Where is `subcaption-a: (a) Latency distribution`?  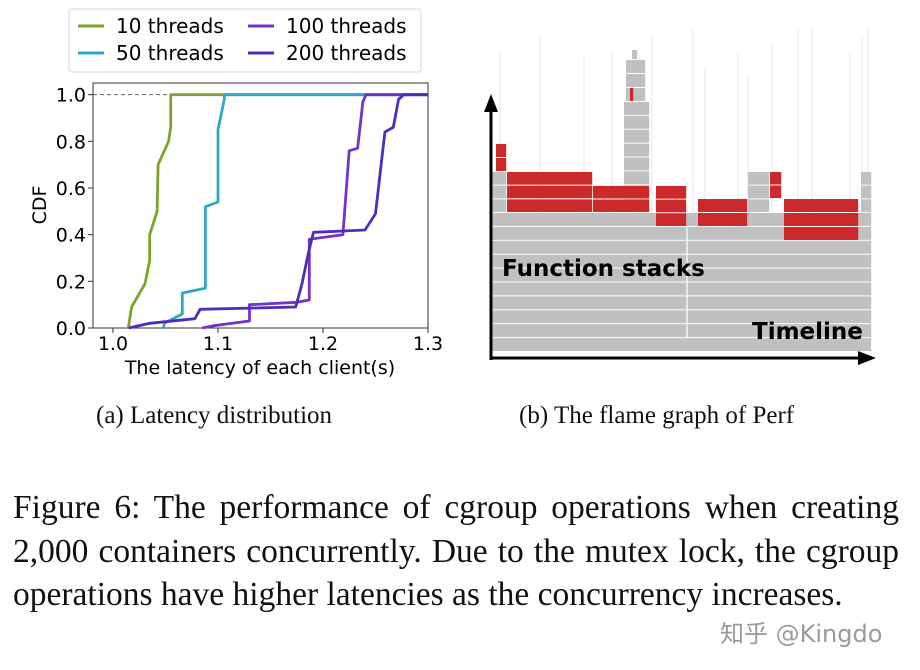 subcaption-a: (a) Latency distribution is located at coordinates (214, 415).